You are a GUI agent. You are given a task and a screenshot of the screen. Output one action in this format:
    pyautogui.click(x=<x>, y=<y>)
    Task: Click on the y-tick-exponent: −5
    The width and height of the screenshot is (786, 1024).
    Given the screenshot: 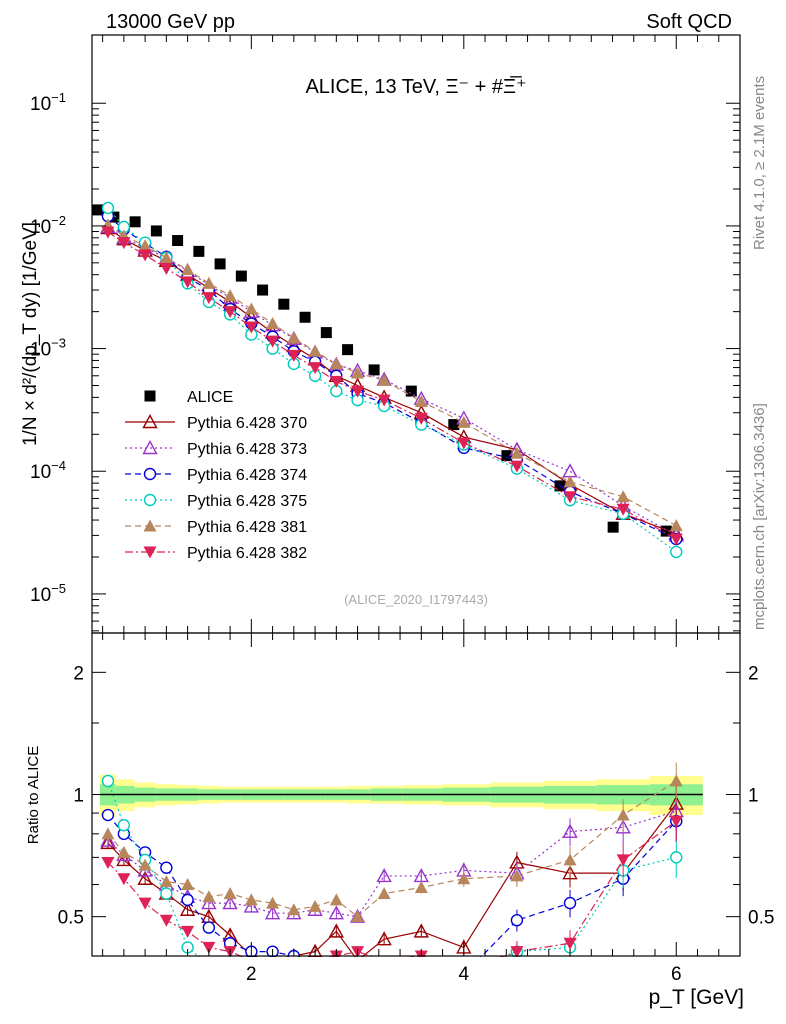 What is the action you would take?
    pyautogui.click(x=58, y=588)
    